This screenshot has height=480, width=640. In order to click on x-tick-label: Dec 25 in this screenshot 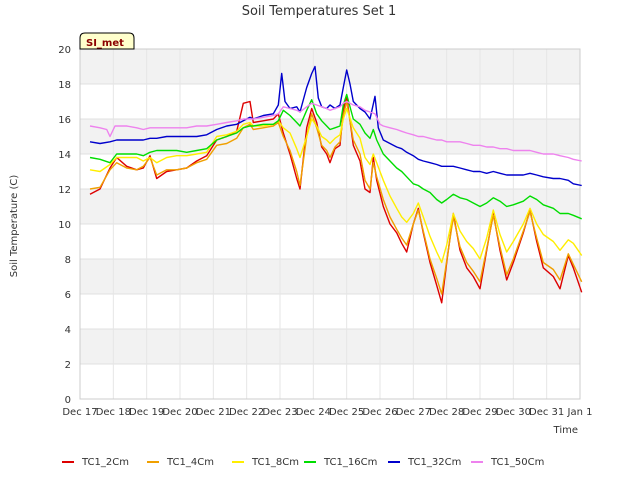, I will do `click(346, 412)`.